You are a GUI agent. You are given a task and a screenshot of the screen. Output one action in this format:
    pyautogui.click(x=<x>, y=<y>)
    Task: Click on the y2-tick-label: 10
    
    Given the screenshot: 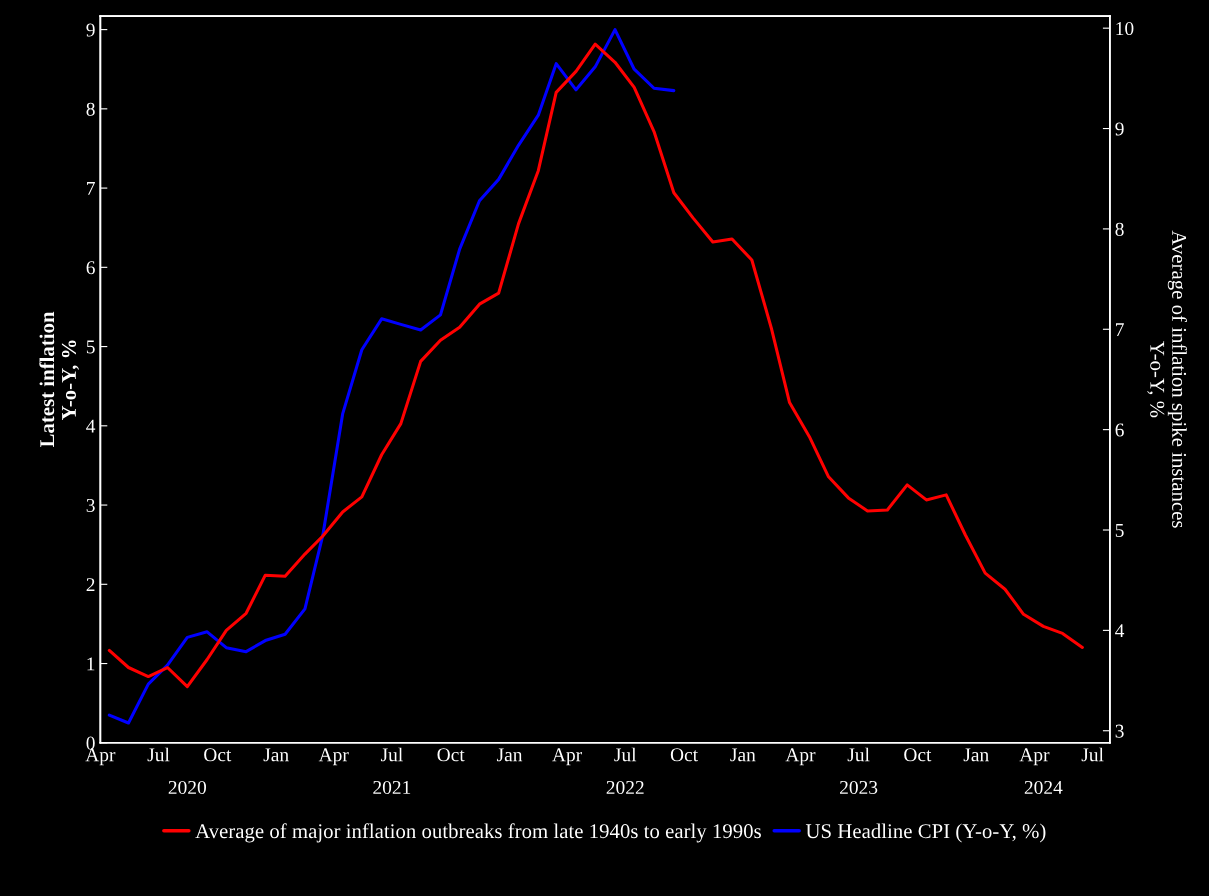 What is the action you would take?
    pyautogui.click(x=1125, y=28)
    